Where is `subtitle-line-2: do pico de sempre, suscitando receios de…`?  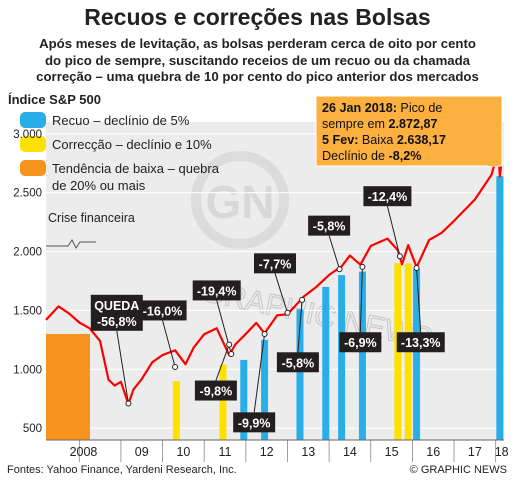
subtitle-line-2: do pico de sempre, suscitando receios de… is located at coordinates (257, 60).